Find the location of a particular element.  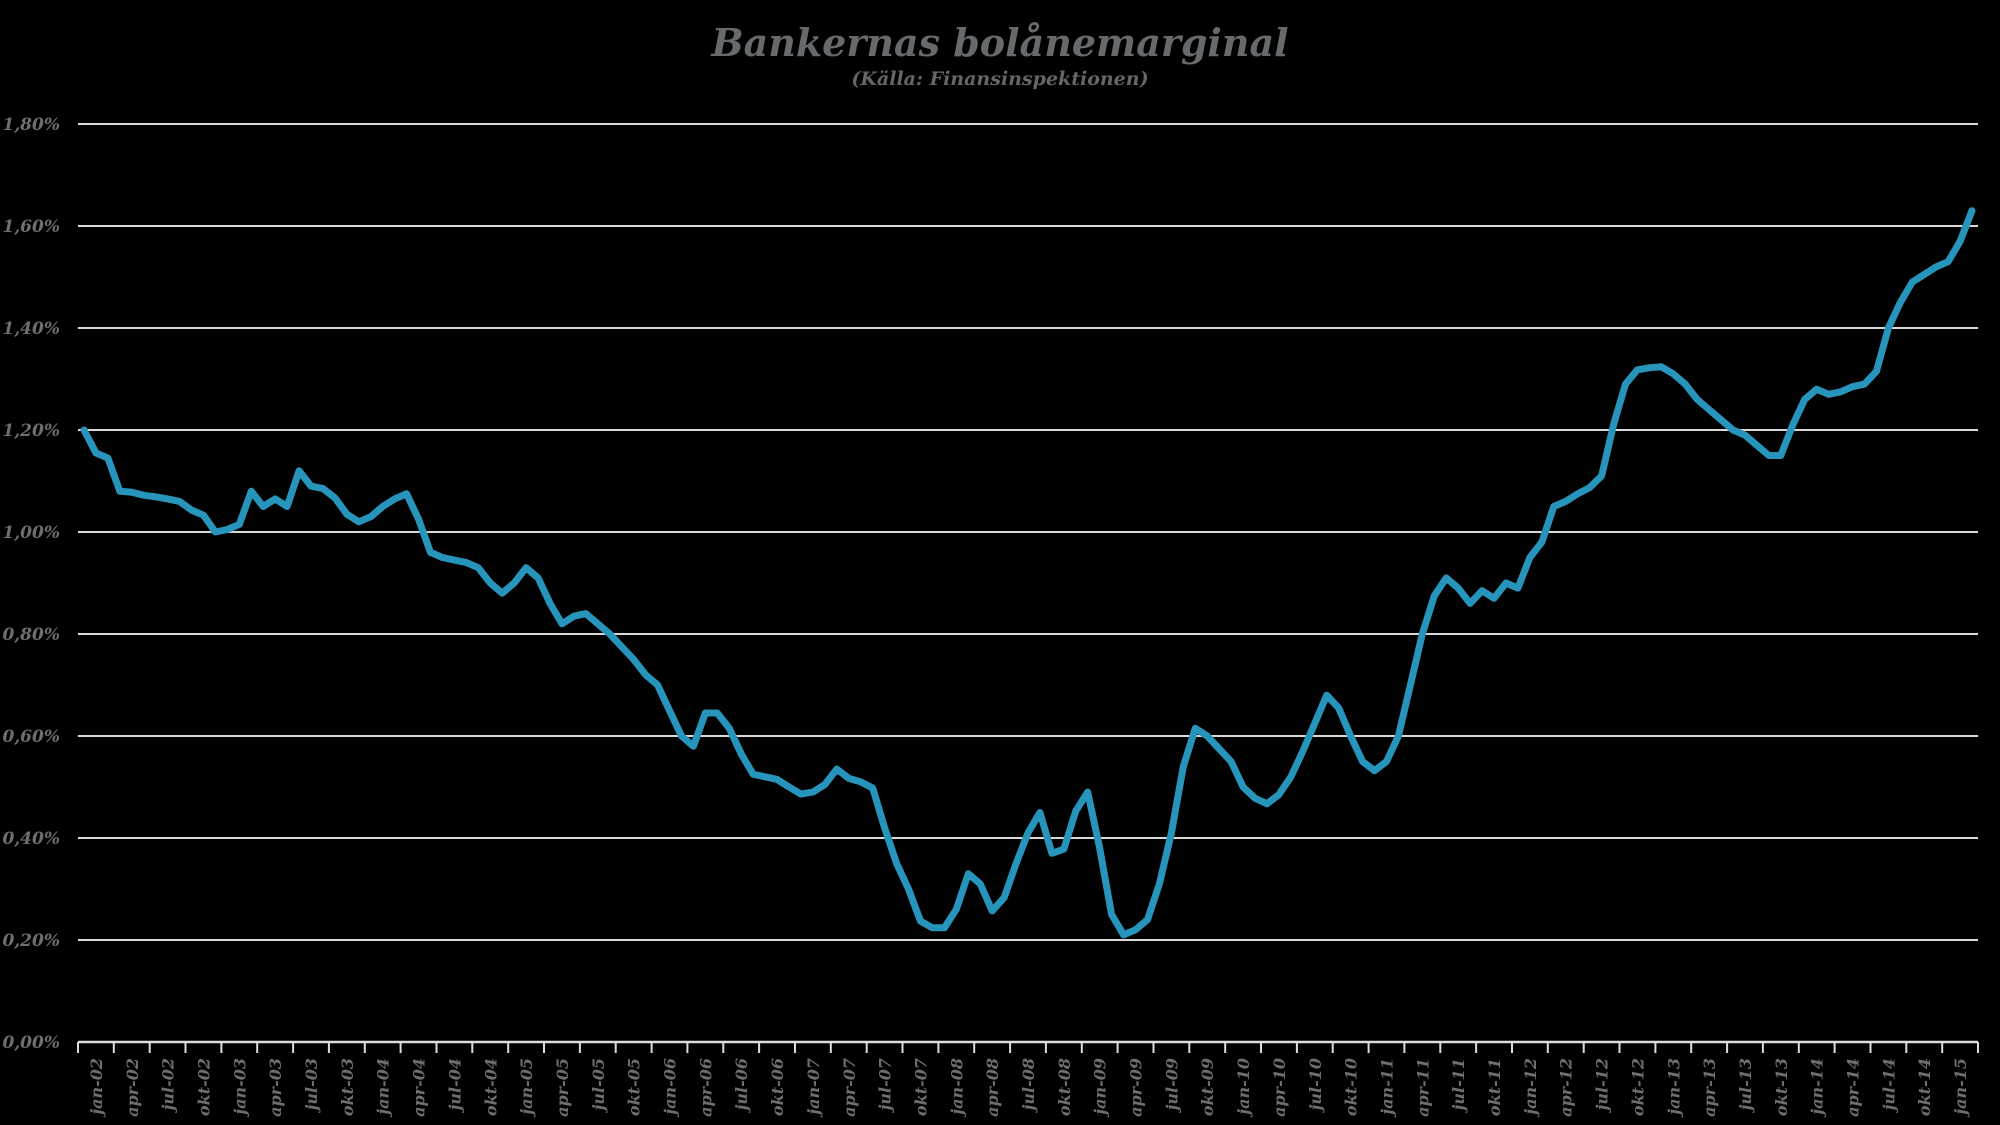

x-axis-label: jan-09 is located at coordinates (1100, 1088).